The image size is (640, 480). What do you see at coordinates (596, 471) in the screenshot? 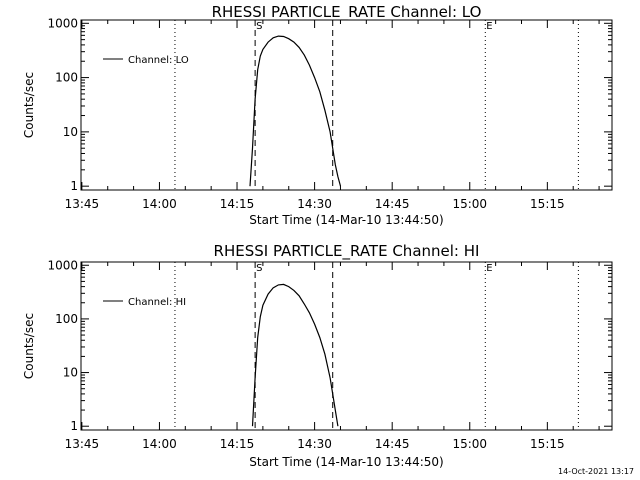
I see `footer-timestamp: 14-Oct-2021 13:17` at bounding box center [596, 471].